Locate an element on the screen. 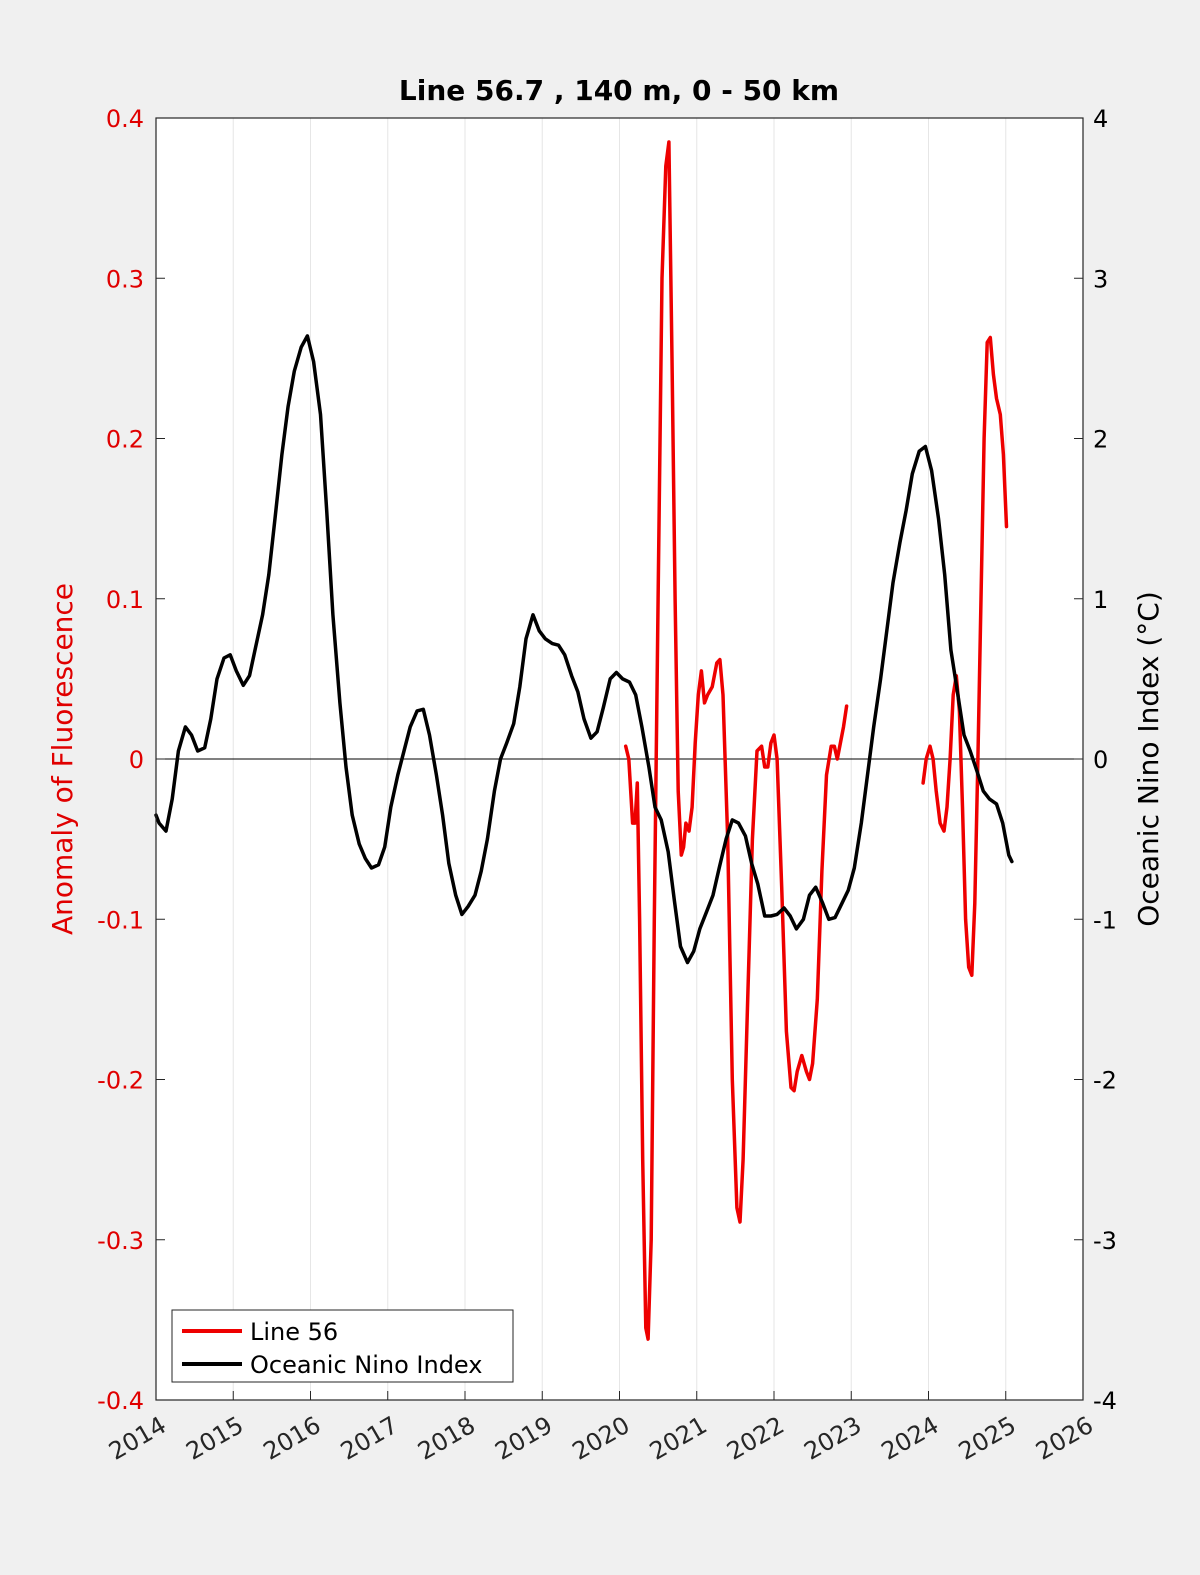 The height and width of the screenshot is (1575, 1200). right-axis-label: Oceanic Nino Index (°C) is located at coordinates (1148, 759).